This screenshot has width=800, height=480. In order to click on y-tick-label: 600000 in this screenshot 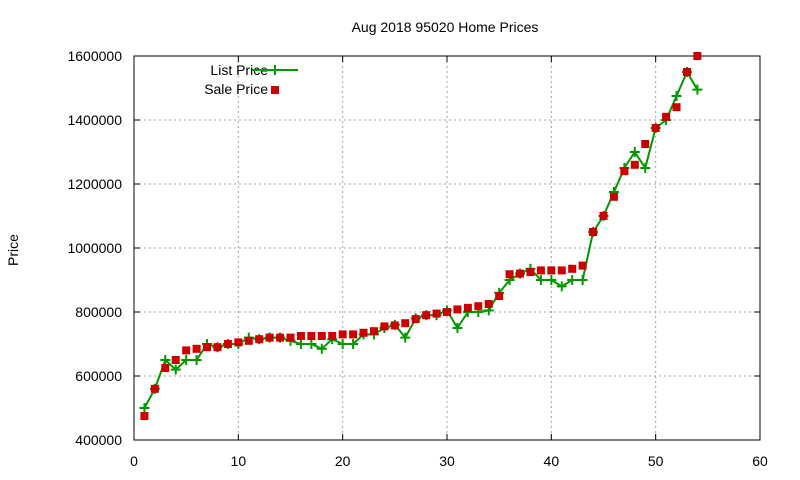, I will do `click(98, 376)`.